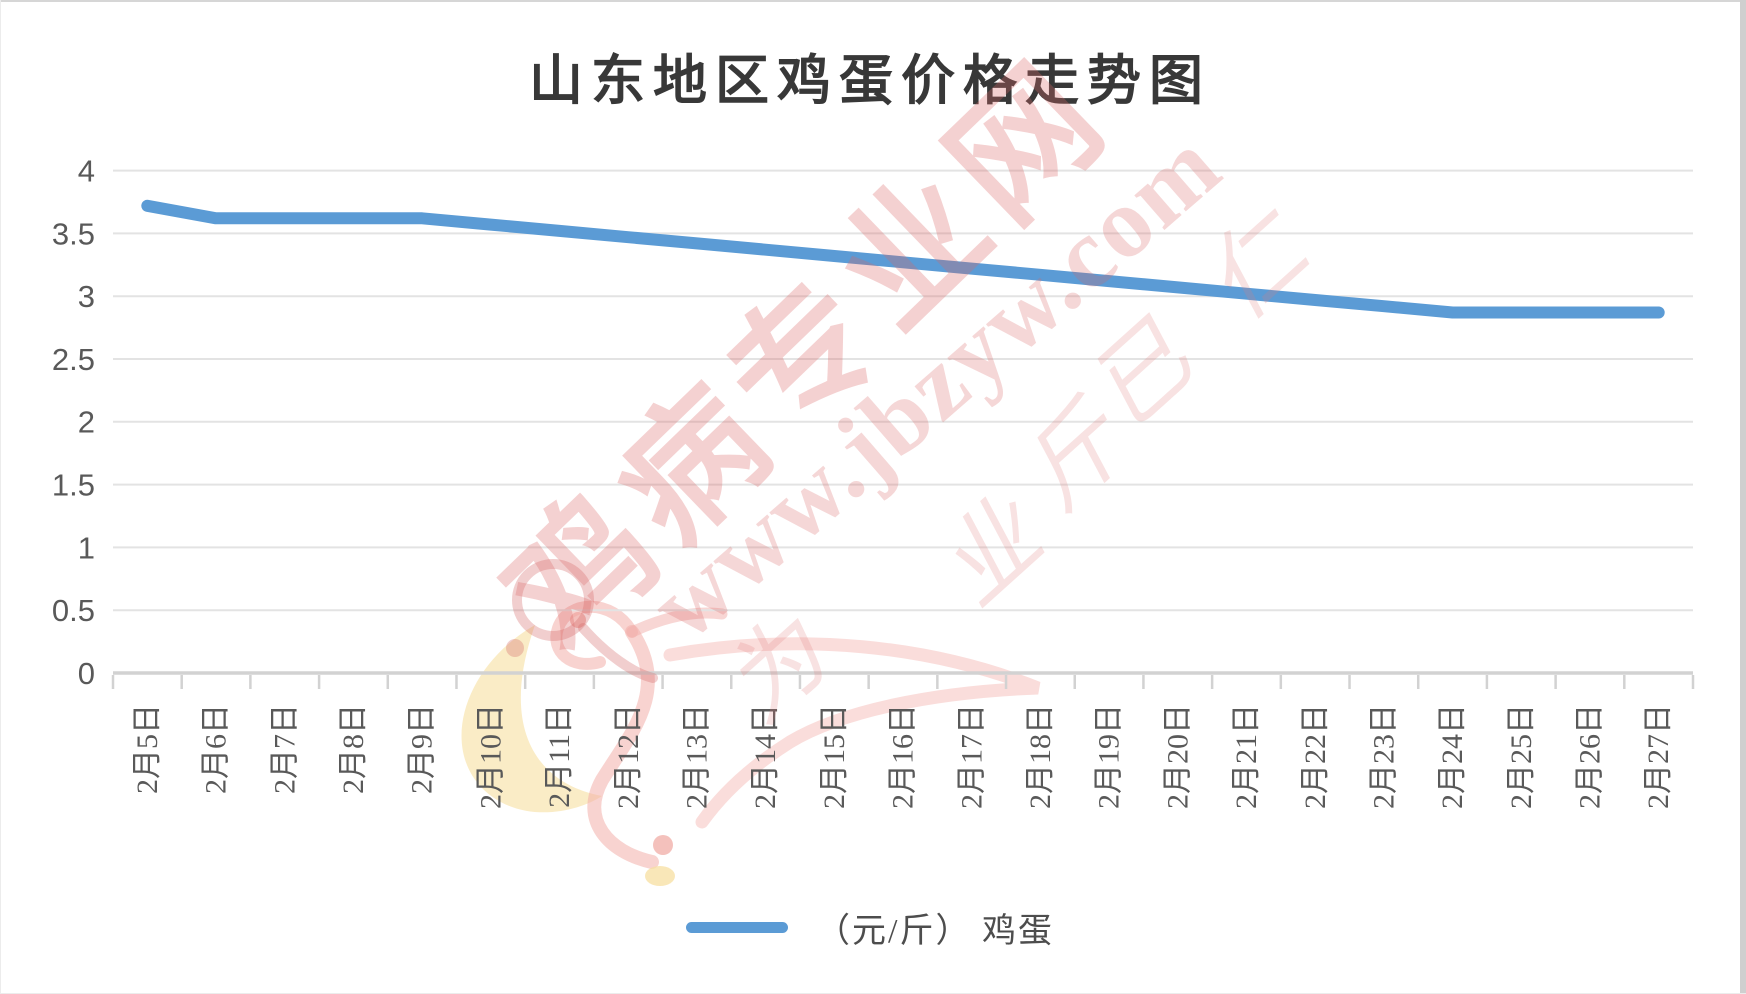  I want to click on x-tick-label: 2月15日, so click(834, 756).